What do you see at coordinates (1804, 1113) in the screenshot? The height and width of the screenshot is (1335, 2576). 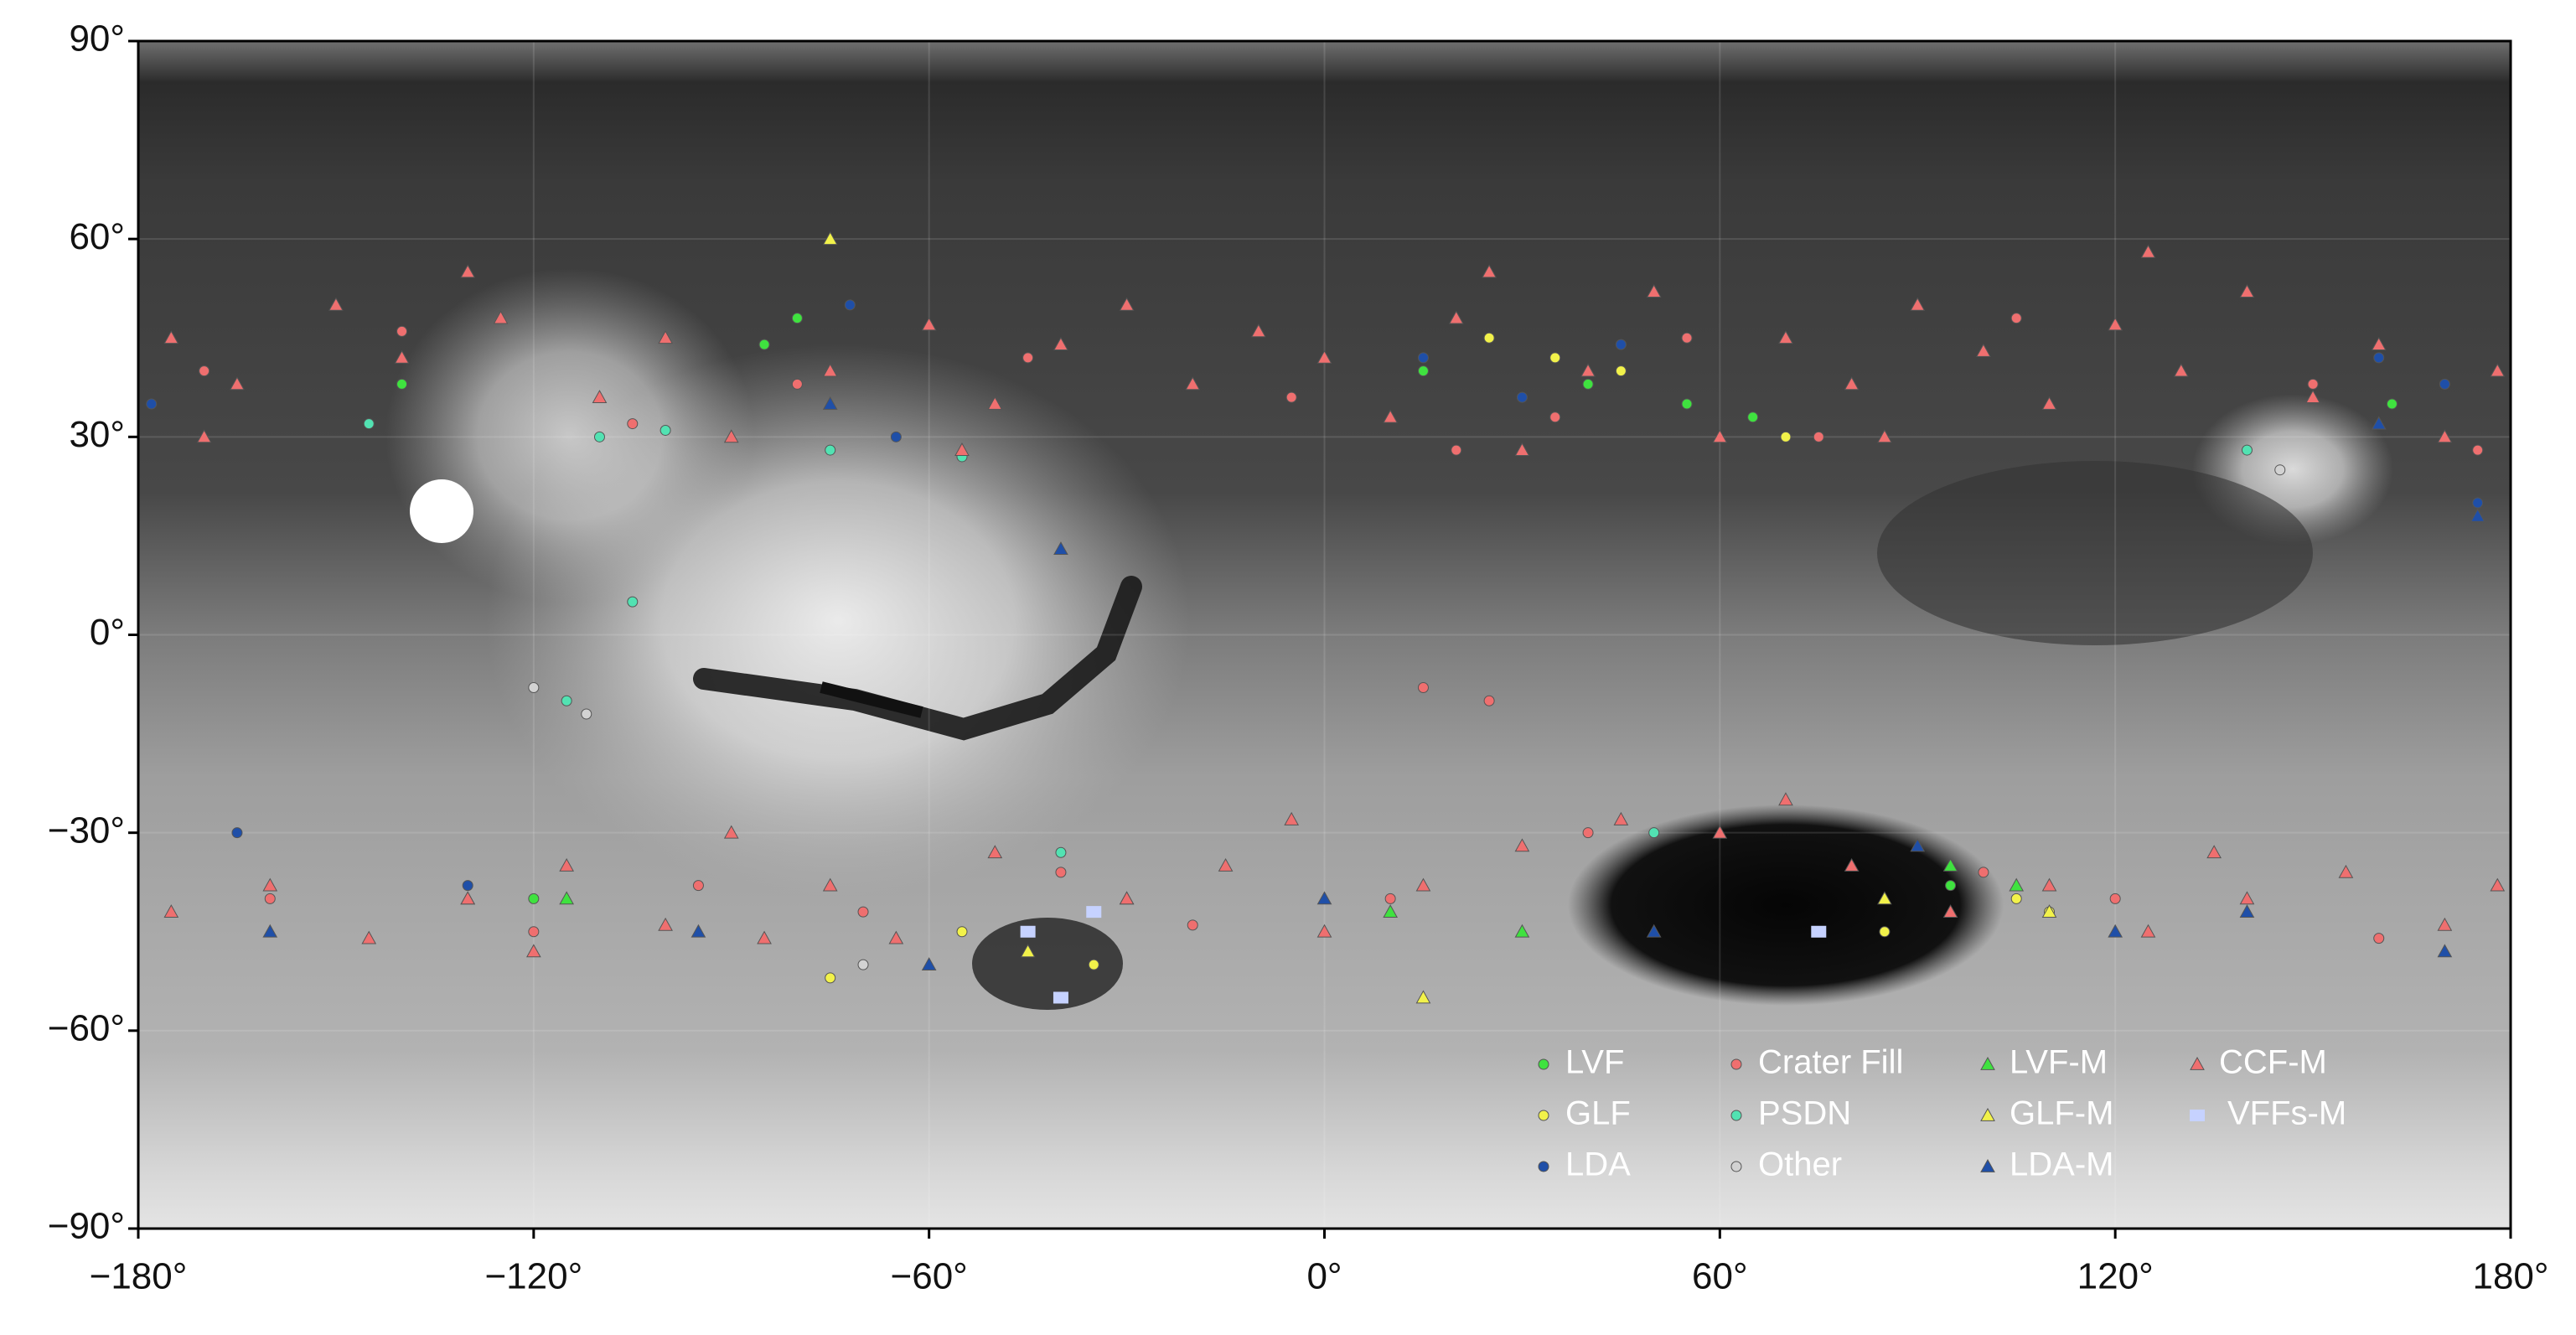 I see `legend-label: PSDN` at bounding box center [1804, 1113].